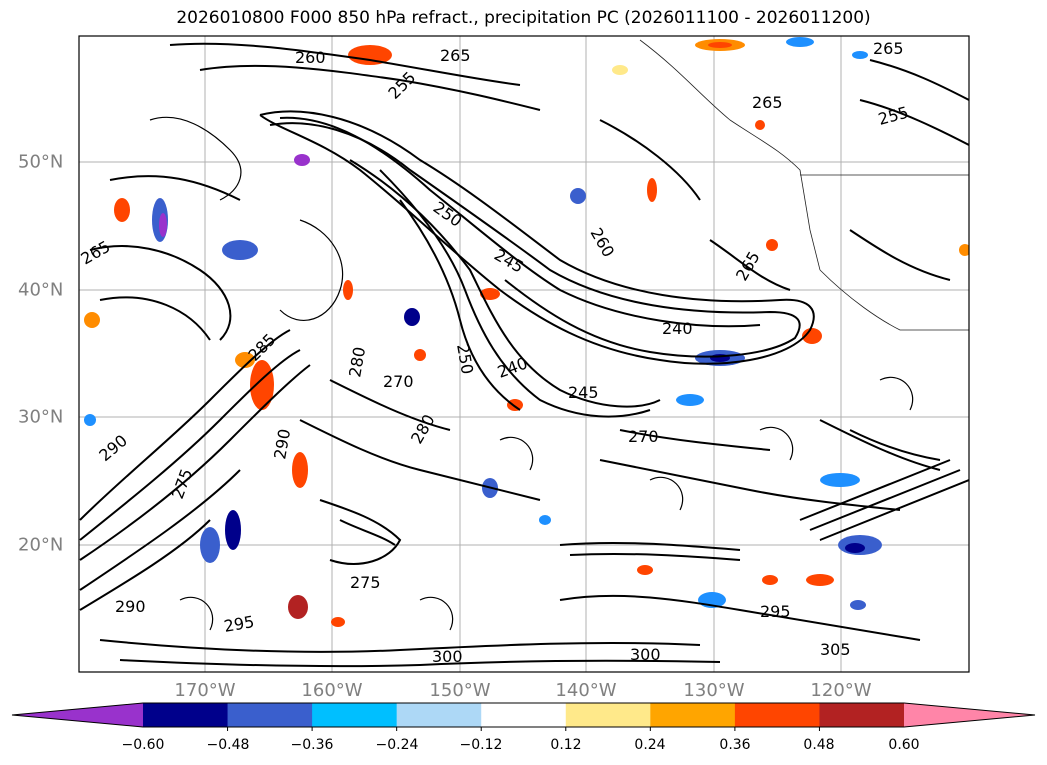 The image size is (1047, 765). Describe the element at coordinates (714, 690) in the screenshot. I see `longitude-label: 130°W` at that location.